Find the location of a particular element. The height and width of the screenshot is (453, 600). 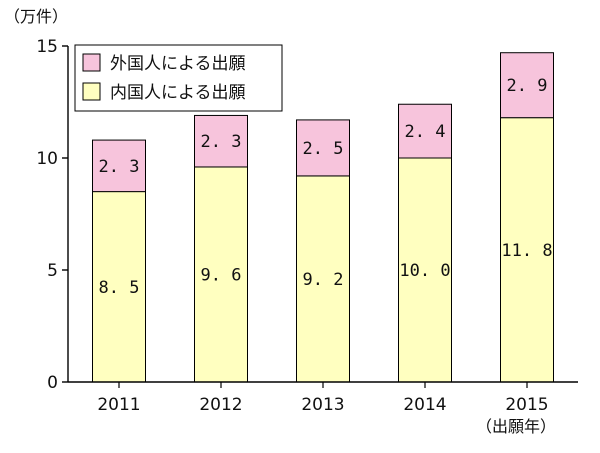

x-tick-label: 2015 is located at coordinates (526, 405).